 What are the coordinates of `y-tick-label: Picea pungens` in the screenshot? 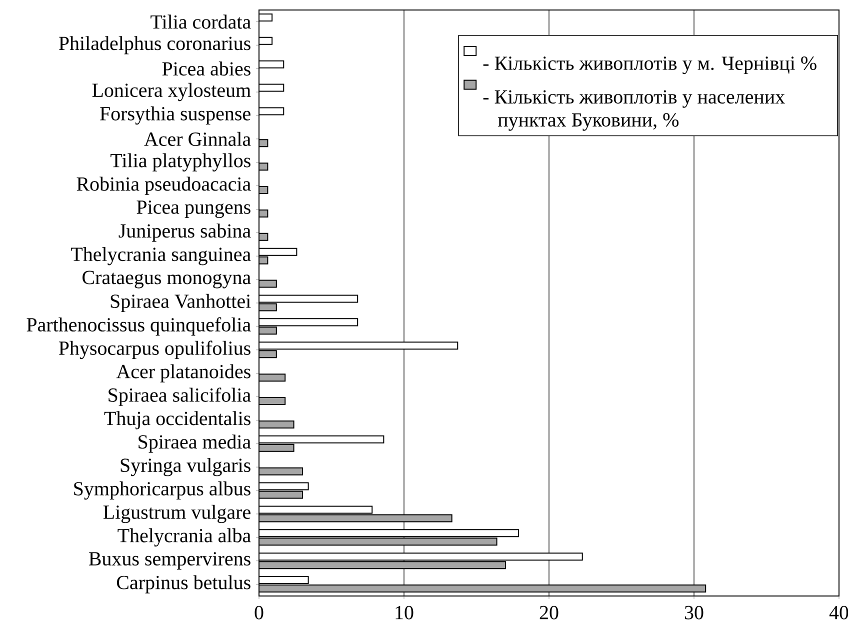 It's located at (193, 209).